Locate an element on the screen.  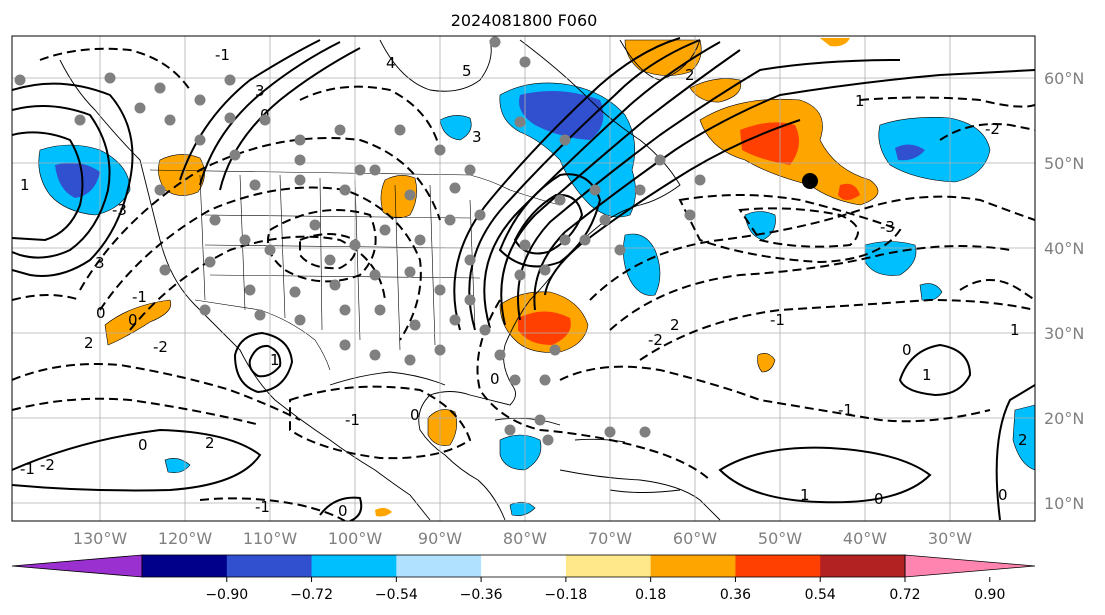
colorbar-tick-label: 0.18 is located at coordinates (650, 595).